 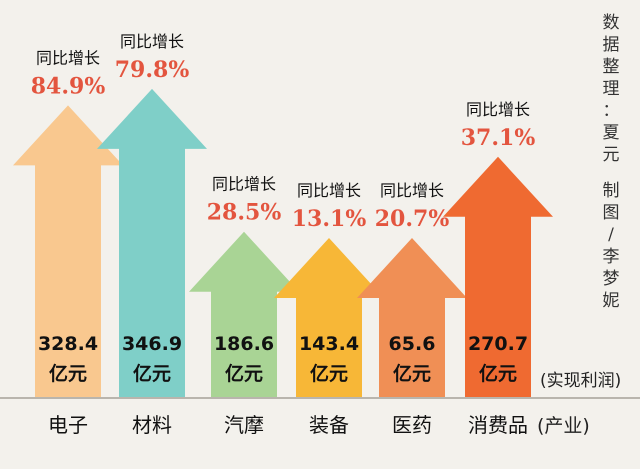 What do you see at coordinates (152, 425) in the screenshot?
I see `category-label: 材料` at bounding box center [152, 425].